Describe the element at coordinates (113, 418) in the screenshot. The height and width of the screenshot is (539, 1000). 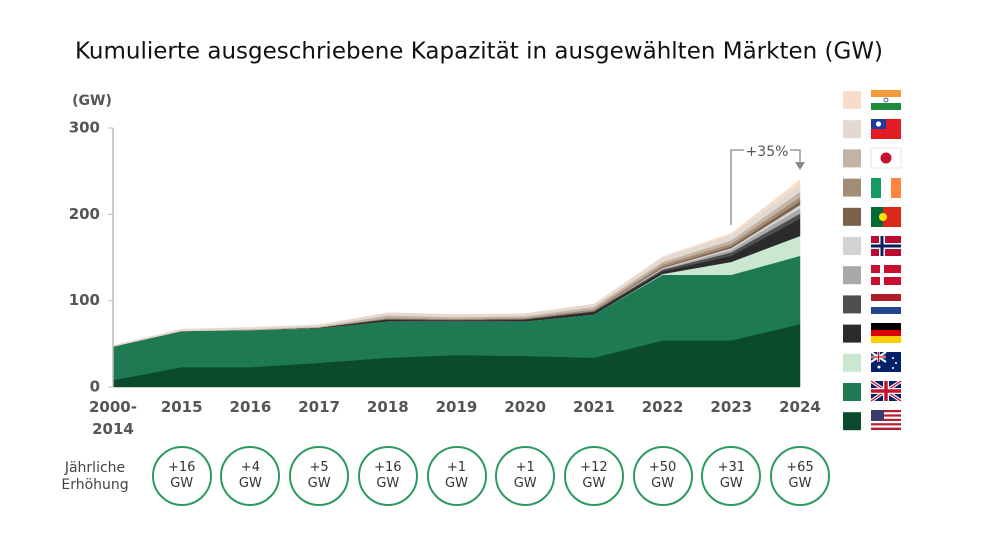
I see `x-tick-label: 2000- 2014` at that location.